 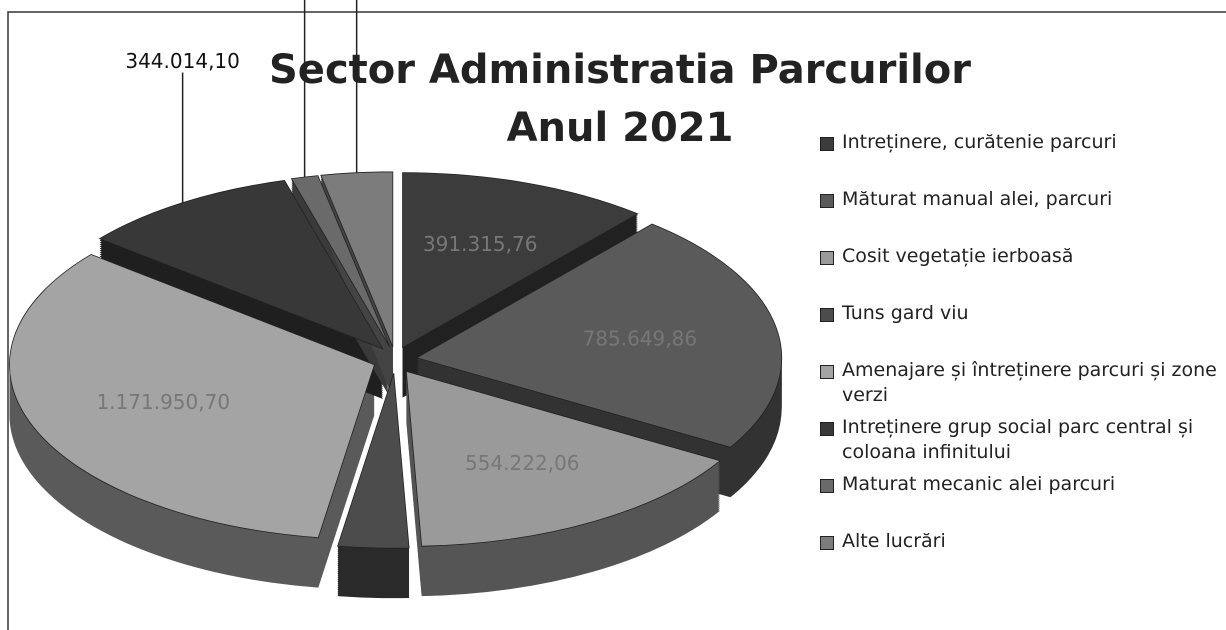 What do you see at coordinates (1020, 500) in the screenshot?
I see `legend-item: Maturat mecanic alei parcuri` at bounding box center [1020, 500].